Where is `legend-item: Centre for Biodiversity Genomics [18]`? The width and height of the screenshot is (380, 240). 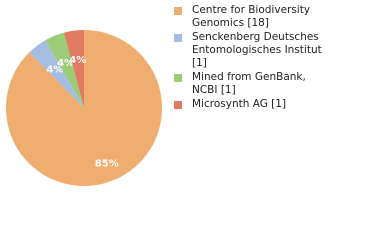
legend-item: Centre for Biodiversity Genomics [18] is located at coordinates (250, 17).